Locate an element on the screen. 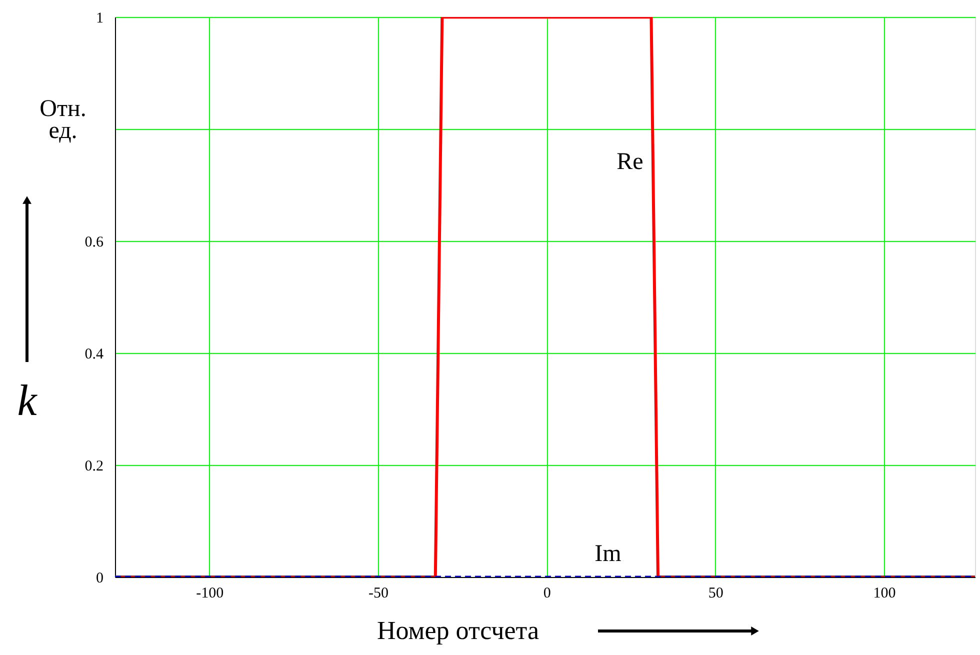 The image size is (980, 655). x-tick-label: -100 is located at coordinates (210, 594).